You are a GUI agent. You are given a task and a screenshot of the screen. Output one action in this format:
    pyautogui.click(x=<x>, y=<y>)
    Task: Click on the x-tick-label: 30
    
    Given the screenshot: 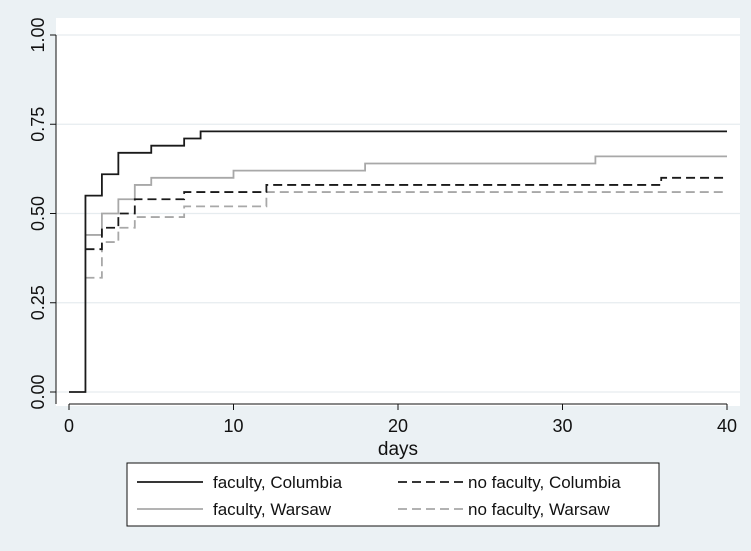 What is the action you would take?
    pyautogui.click(x=562, y=426)
    